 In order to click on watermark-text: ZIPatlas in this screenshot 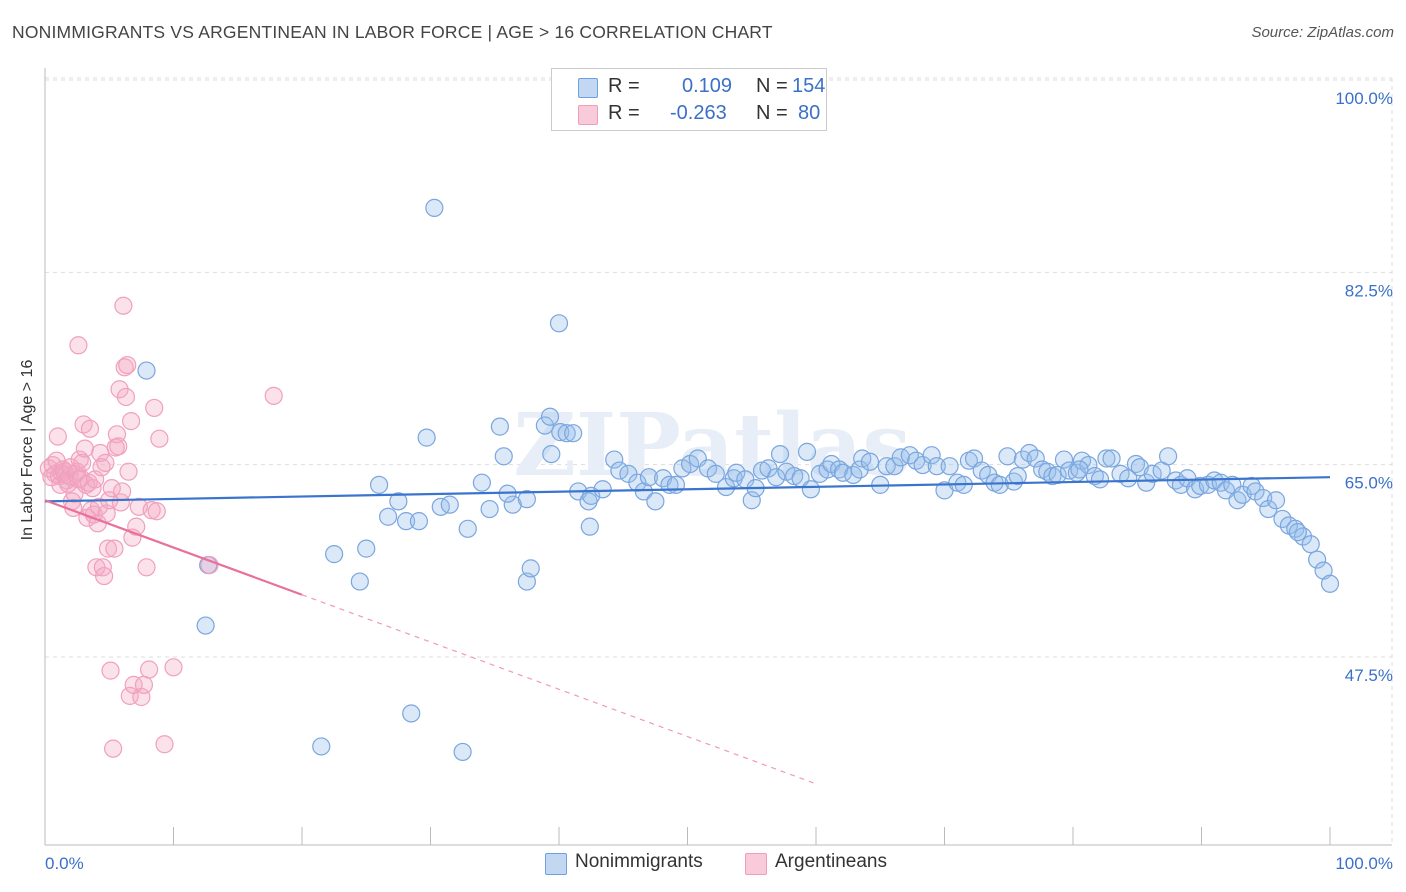, I will do `click(712, 445)`.